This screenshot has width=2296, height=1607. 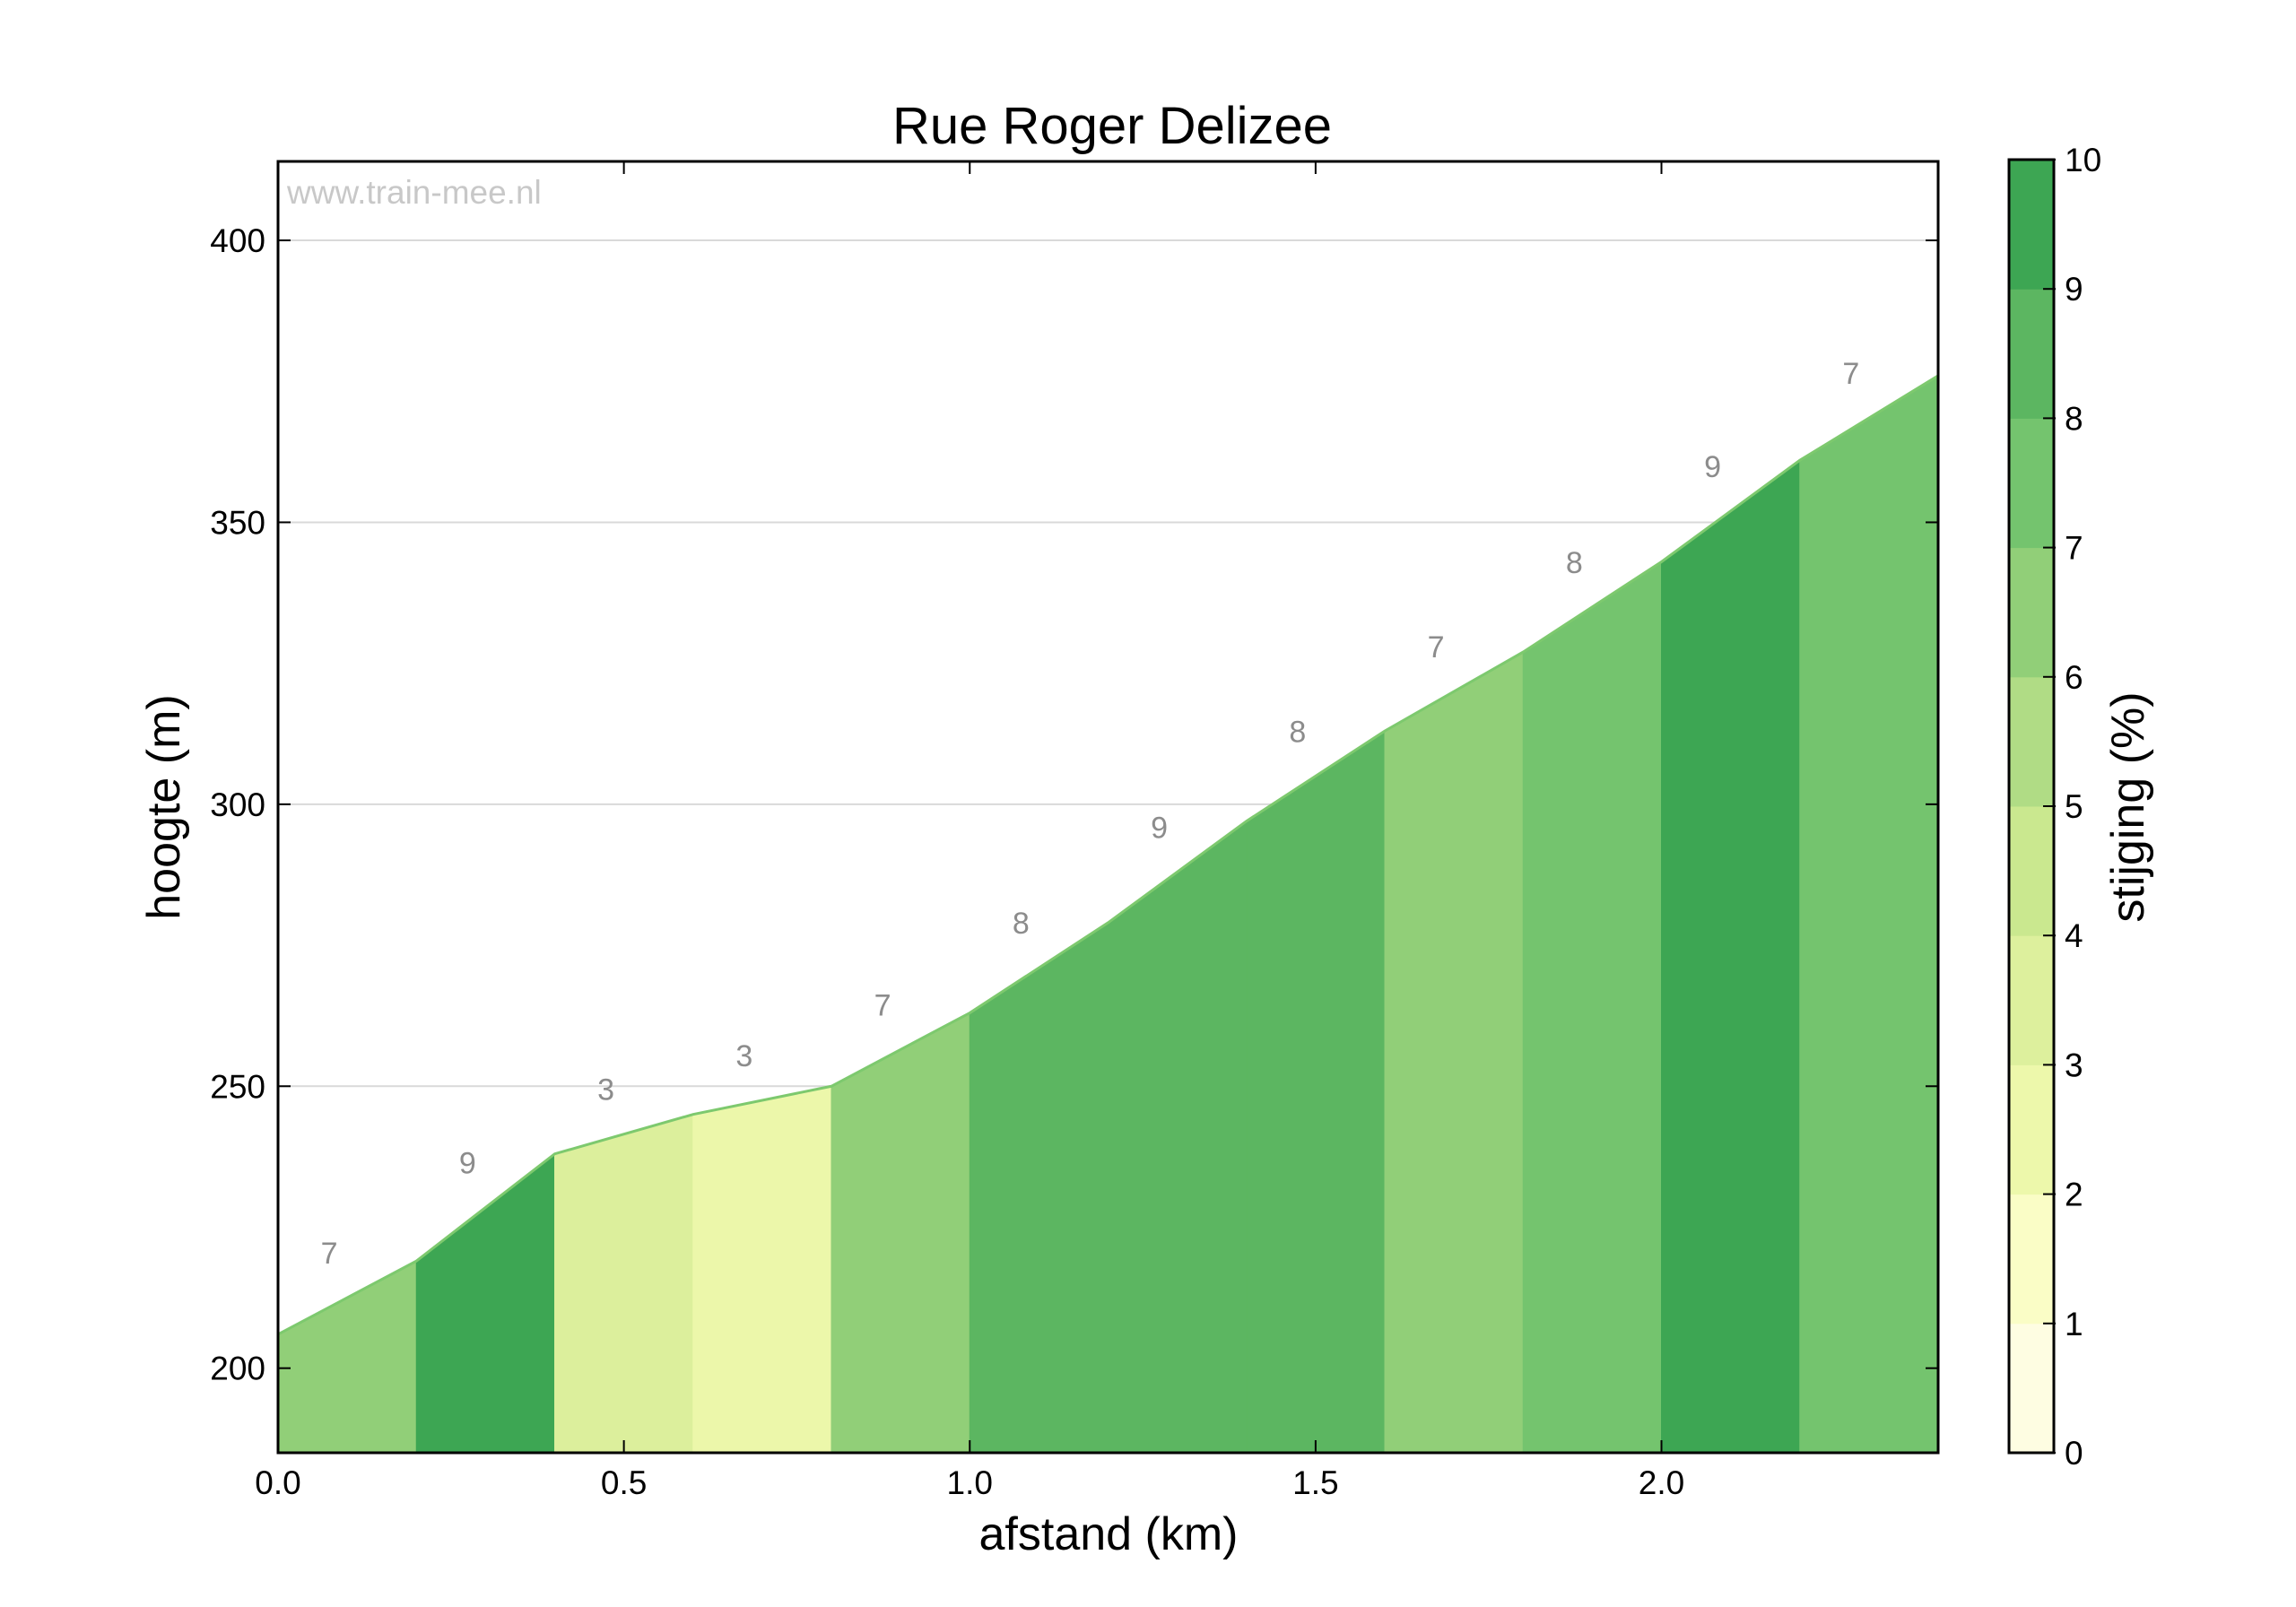 I want to click on x-tick-label: 1.0, so click(x=970, y=1483).